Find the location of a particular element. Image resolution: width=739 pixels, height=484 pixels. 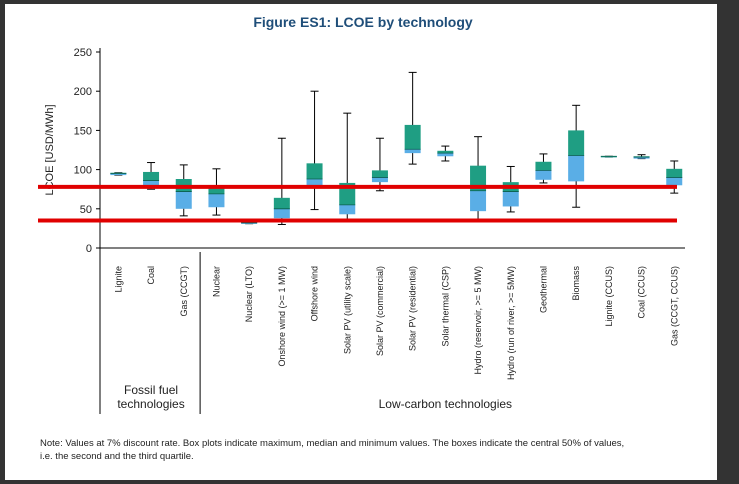

y-tick-label: 200 is located at coordinates (83, 92).